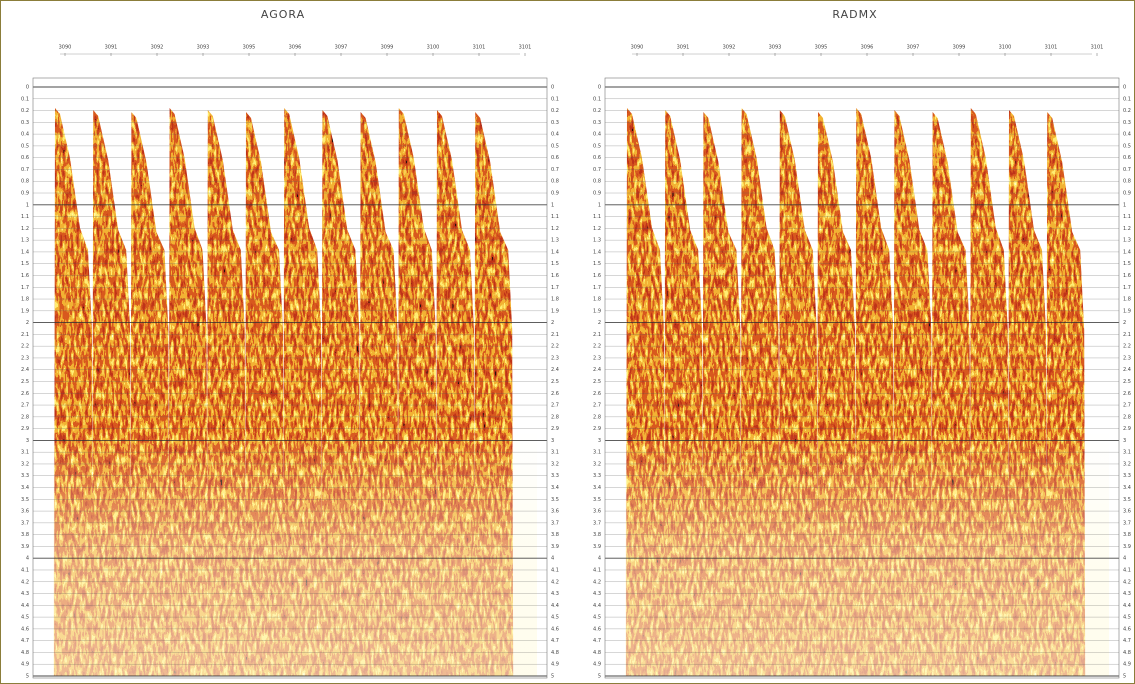 This screenshot has height=684, width=1135. I want to click on time-label-left: 1.6, so click(25, 276).